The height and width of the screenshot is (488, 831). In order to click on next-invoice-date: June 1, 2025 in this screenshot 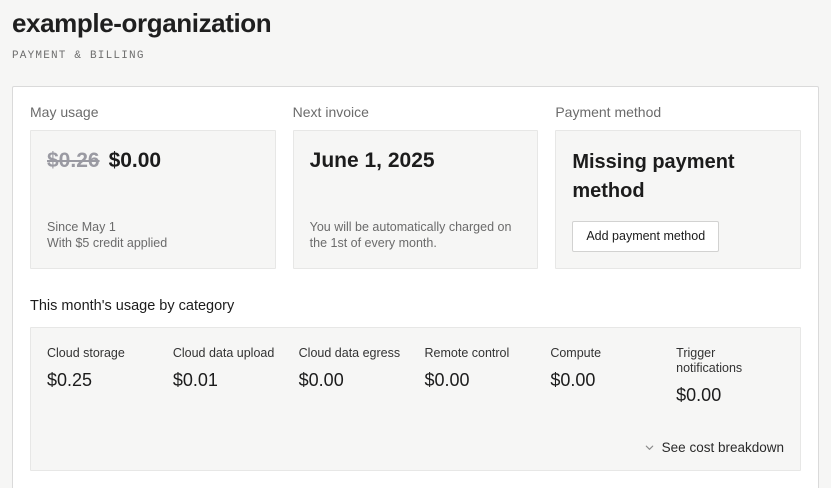, I will do `click(372, 160)`.